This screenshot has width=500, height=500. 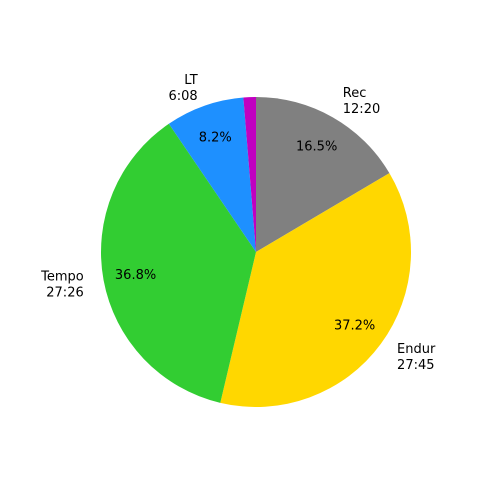 What do you see at coordinates (354, 326) in the screenshot?
I see `pct-label: 37.2%` at bounding box center [354, 326].